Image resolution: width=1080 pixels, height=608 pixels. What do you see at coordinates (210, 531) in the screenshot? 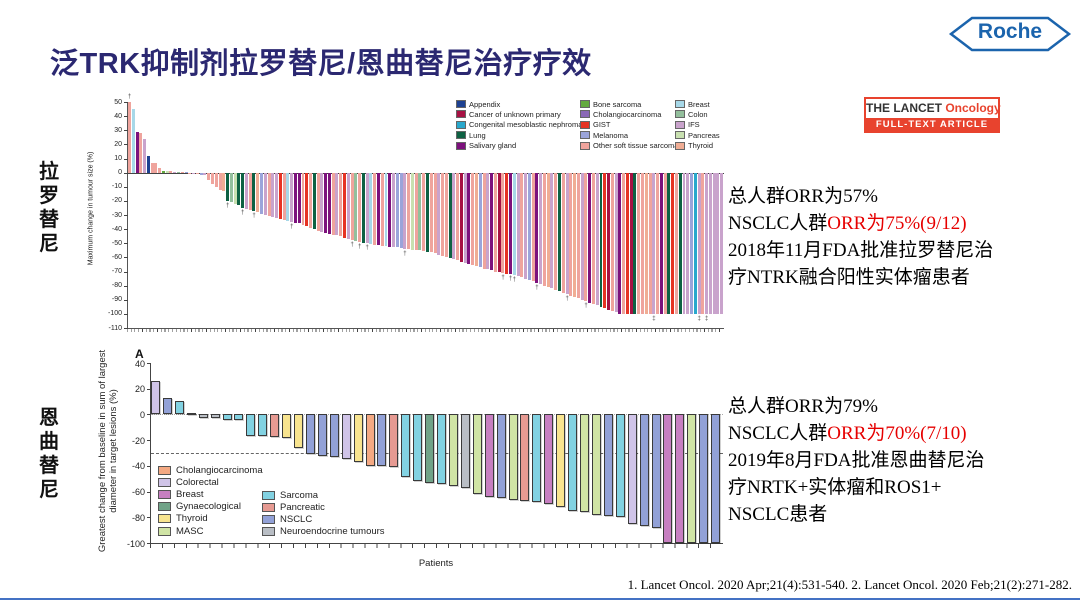
I see `legend-item: MASC` at bounding box center [210, 531].